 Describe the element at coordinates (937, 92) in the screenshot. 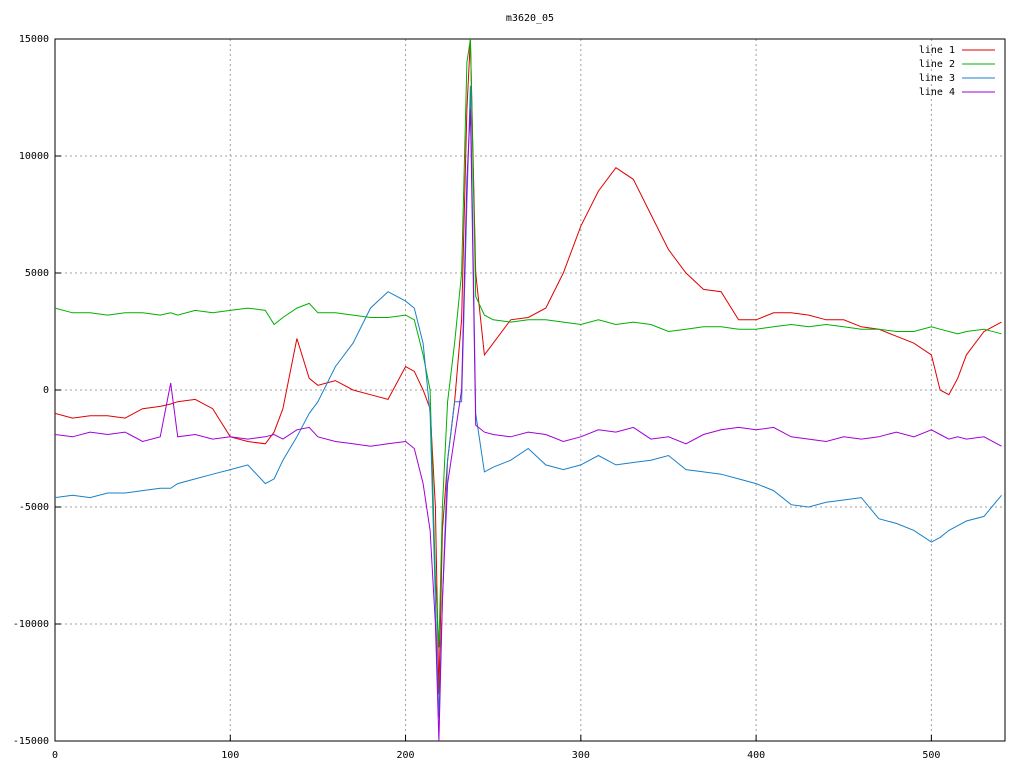

I see `legend-label: line 4` at that location.